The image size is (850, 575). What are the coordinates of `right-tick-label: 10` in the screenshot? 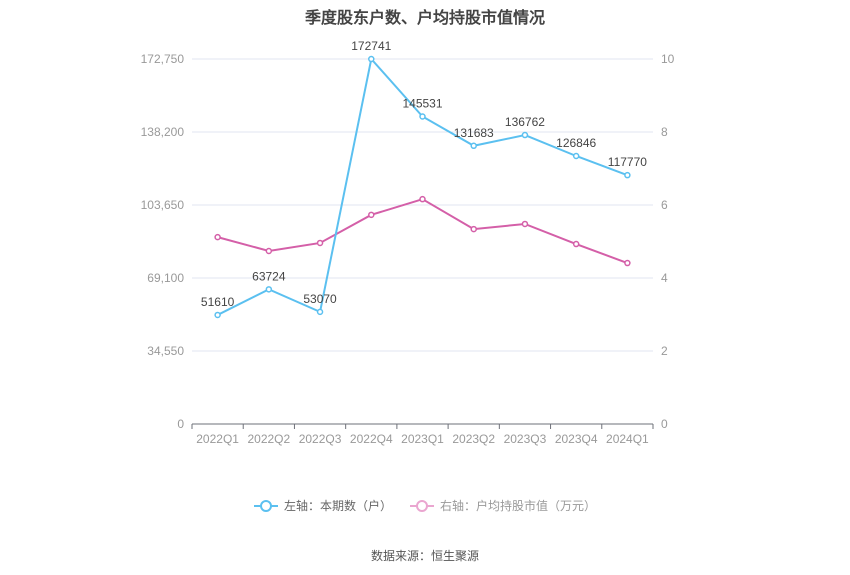 It's located at (668, 59).